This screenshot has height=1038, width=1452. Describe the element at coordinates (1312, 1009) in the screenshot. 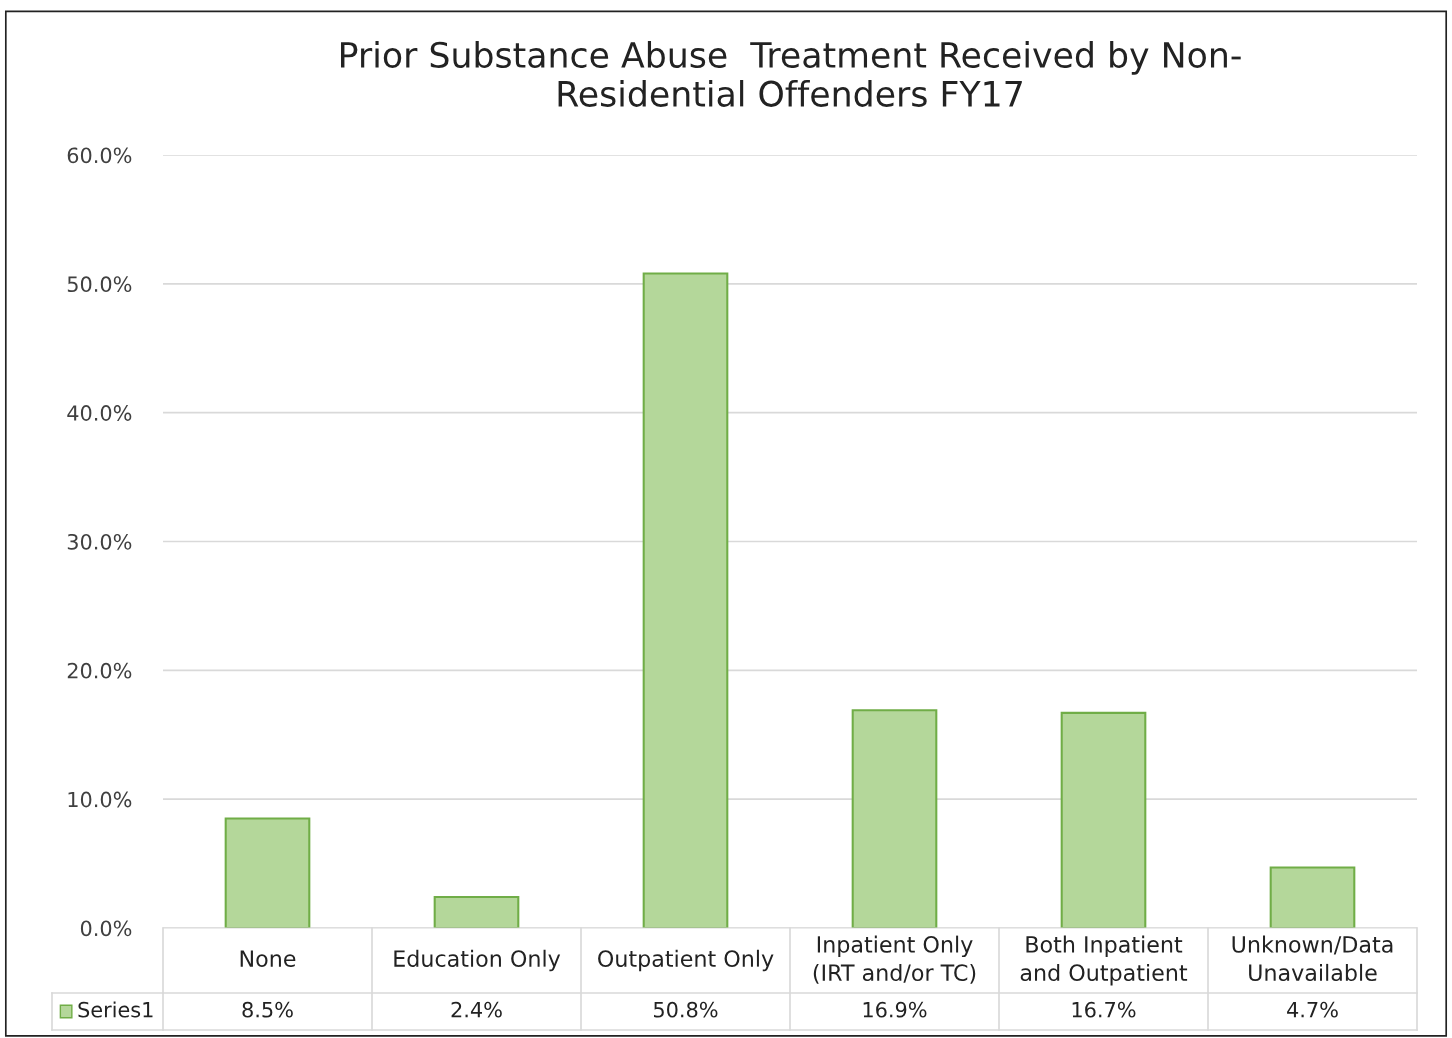

I see `data-label: 4.7%` at that location.